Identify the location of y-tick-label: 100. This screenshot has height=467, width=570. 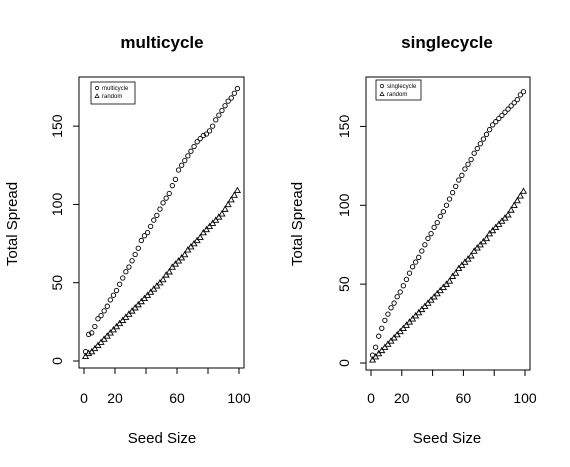
(57, 205).